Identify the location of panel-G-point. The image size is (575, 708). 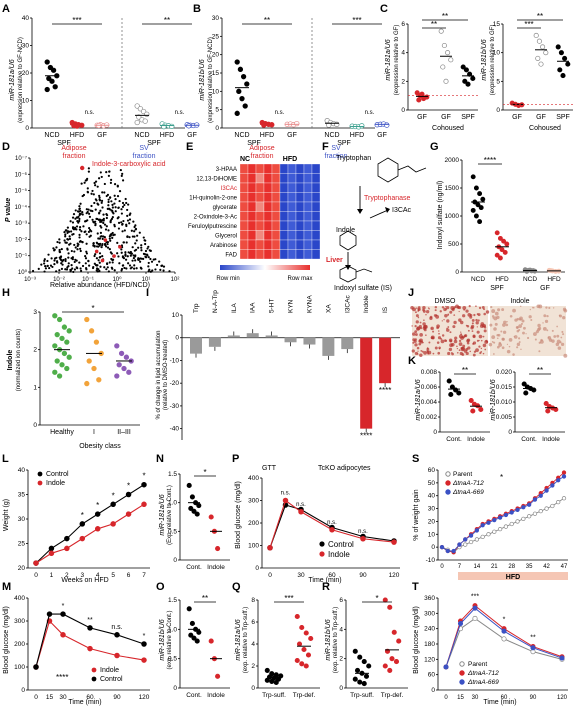
(480, 222).